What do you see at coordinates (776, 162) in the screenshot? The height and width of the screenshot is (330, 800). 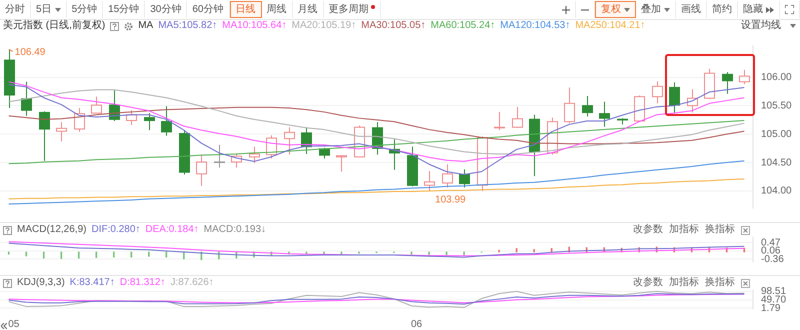 I see `y-tick-label: 104.50` at bounding box center [776, 162].